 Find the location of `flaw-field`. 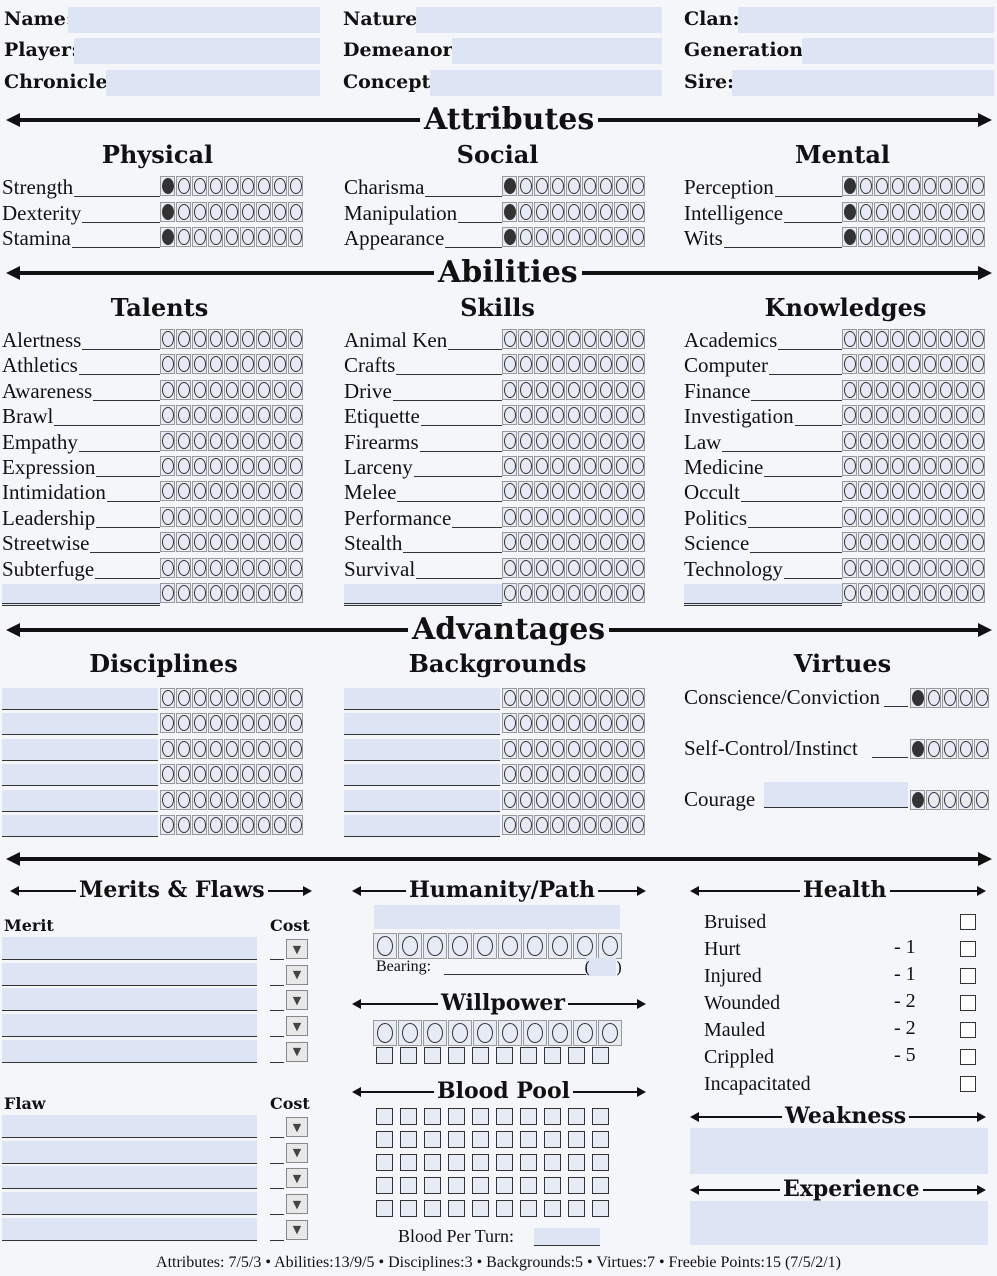

flaw-field is located at coordinates (129, 1229).